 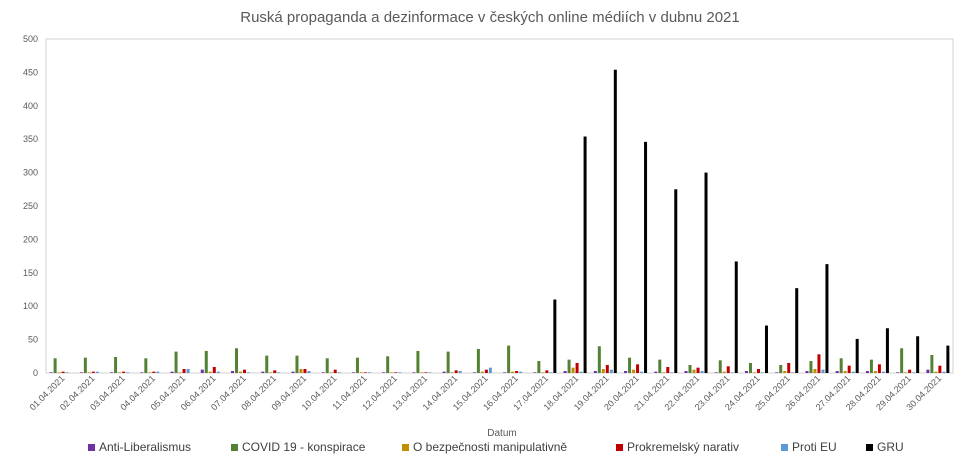 I want to click on y-tick-label: 300, so click(x=30, y=173).